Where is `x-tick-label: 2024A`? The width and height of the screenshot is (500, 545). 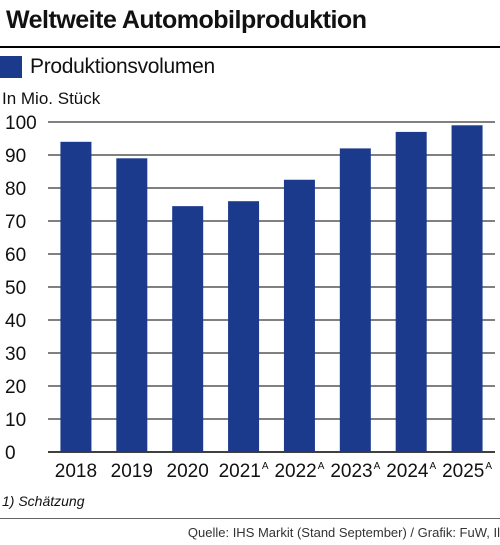
x-tick-label: 2024A is located at coordinates (411, 471).